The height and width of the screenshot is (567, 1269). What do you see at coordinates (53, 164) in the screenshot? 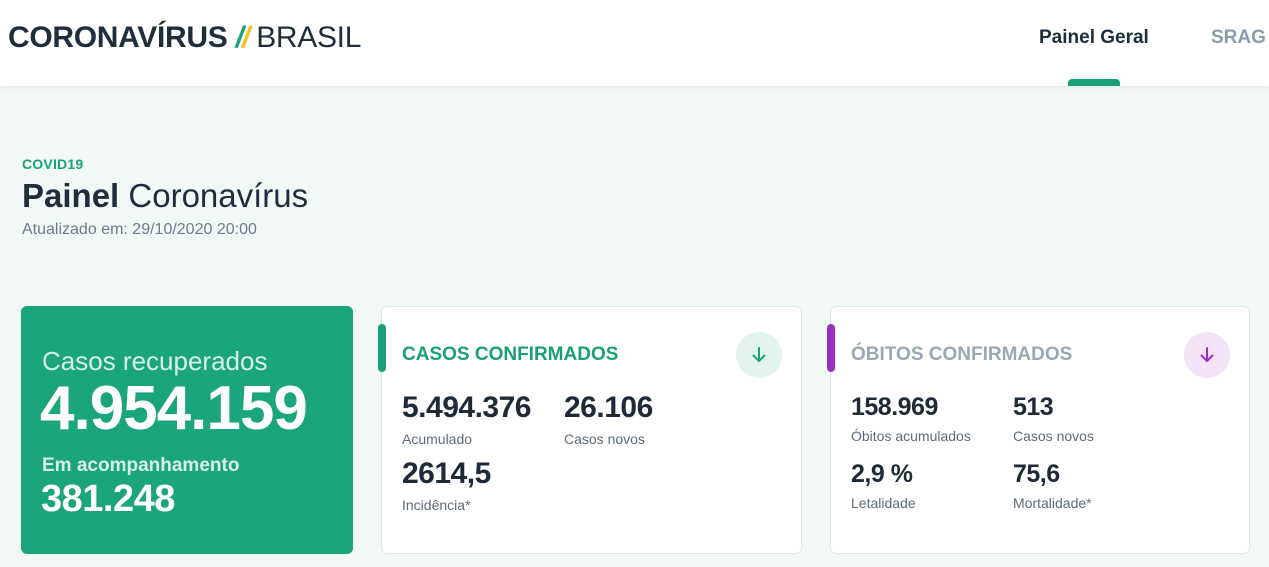
I see `page-kicker: COVID19` at bounding box center [53, 164].